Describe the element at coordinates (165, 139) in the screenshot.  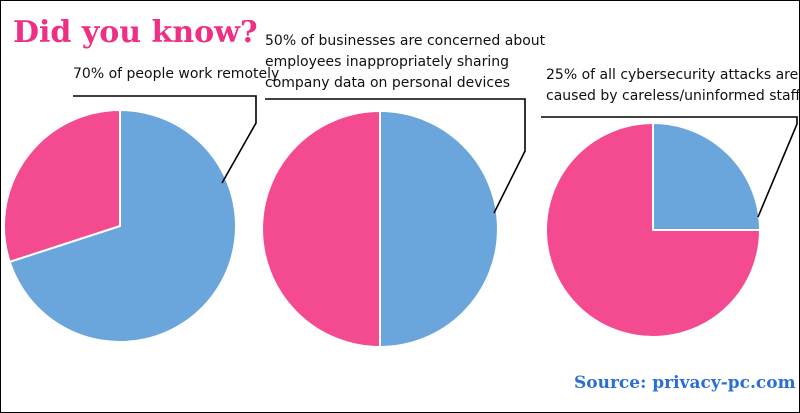
I see `pie-1-leader-line` at that location.